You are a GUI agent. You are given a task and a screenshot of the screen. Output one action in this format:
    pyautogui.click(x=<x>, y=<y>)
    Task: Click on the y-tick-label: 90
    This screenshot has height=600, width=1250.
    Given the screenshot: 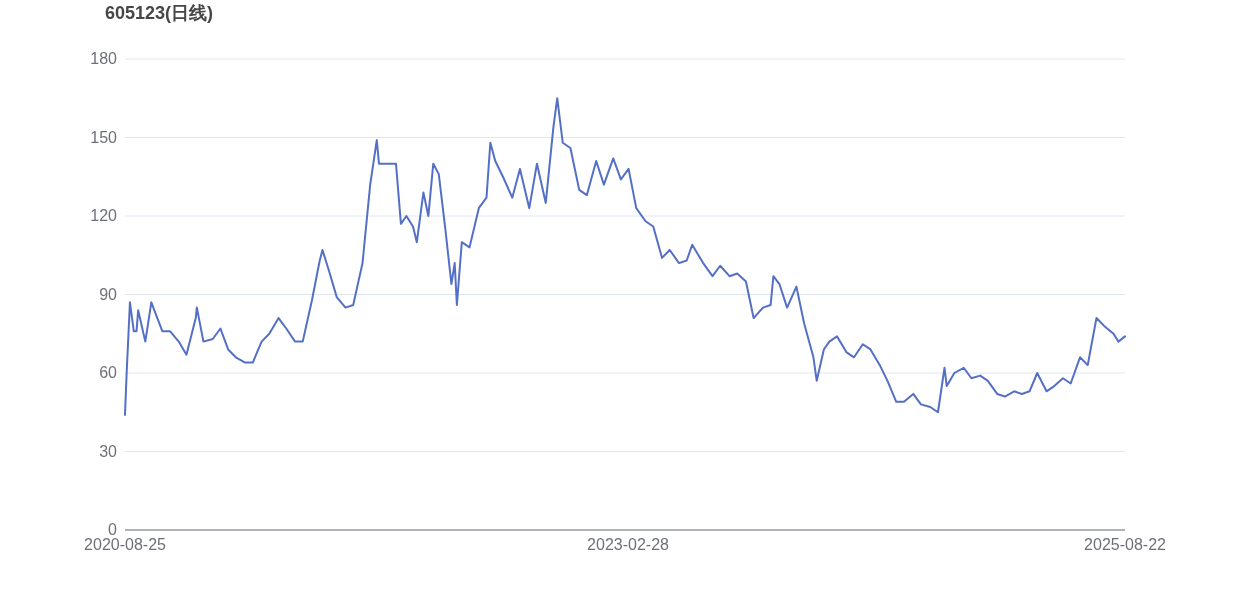 What is the action you would take?
    pyautogui.click(x=108, y=294)
    